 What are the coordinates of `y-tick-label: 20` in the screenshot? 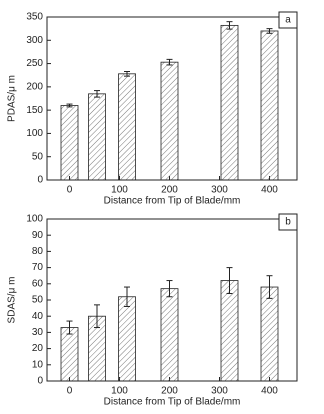 It's located at (38, 348).